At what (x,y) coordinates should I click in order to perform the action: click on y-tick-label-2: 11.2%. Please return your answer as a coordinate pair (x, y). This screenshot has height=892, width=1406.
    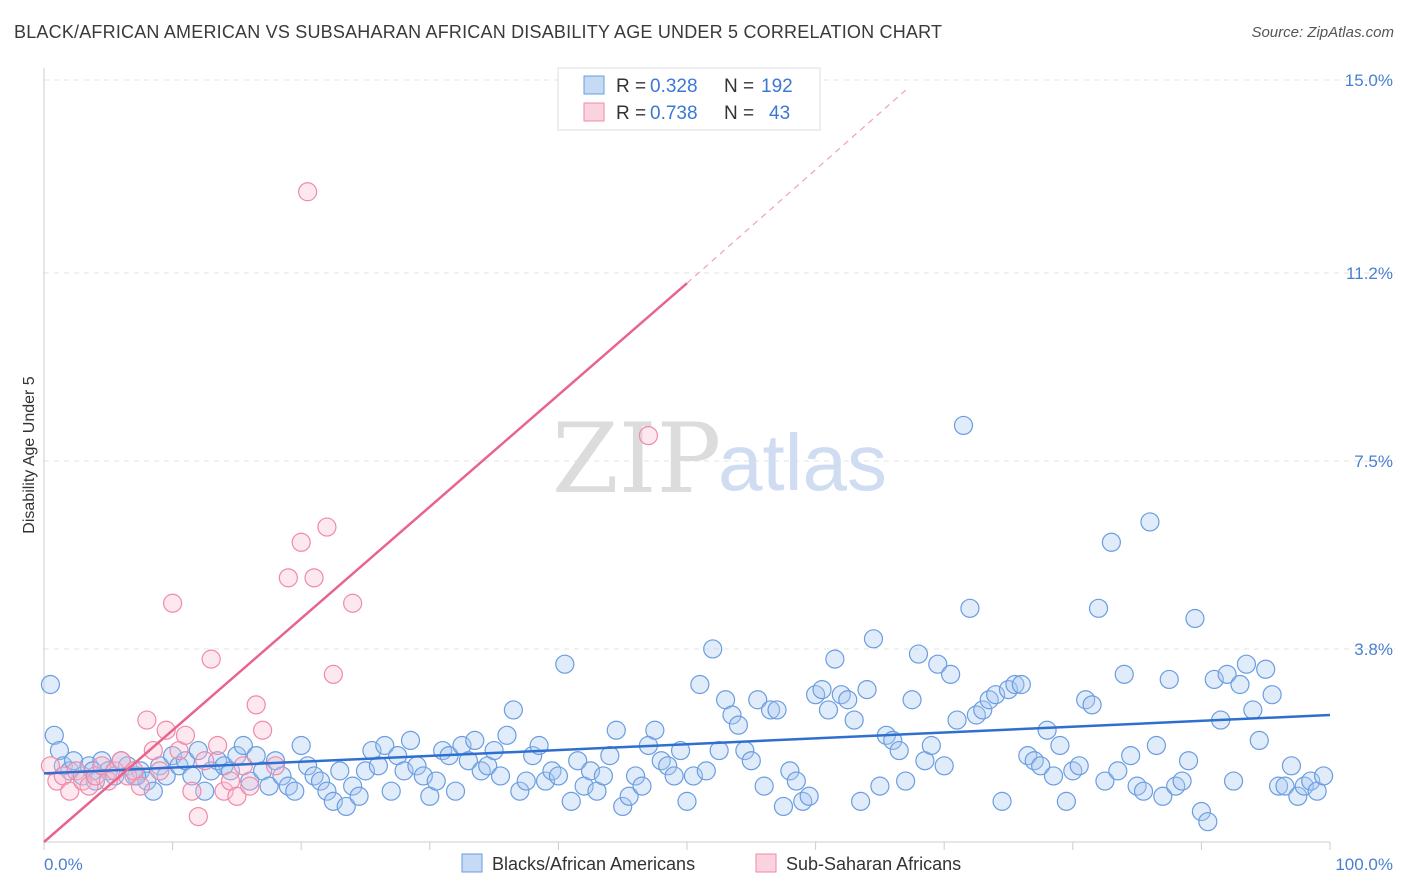
    Looking at the image, I should click on (1369, 273).